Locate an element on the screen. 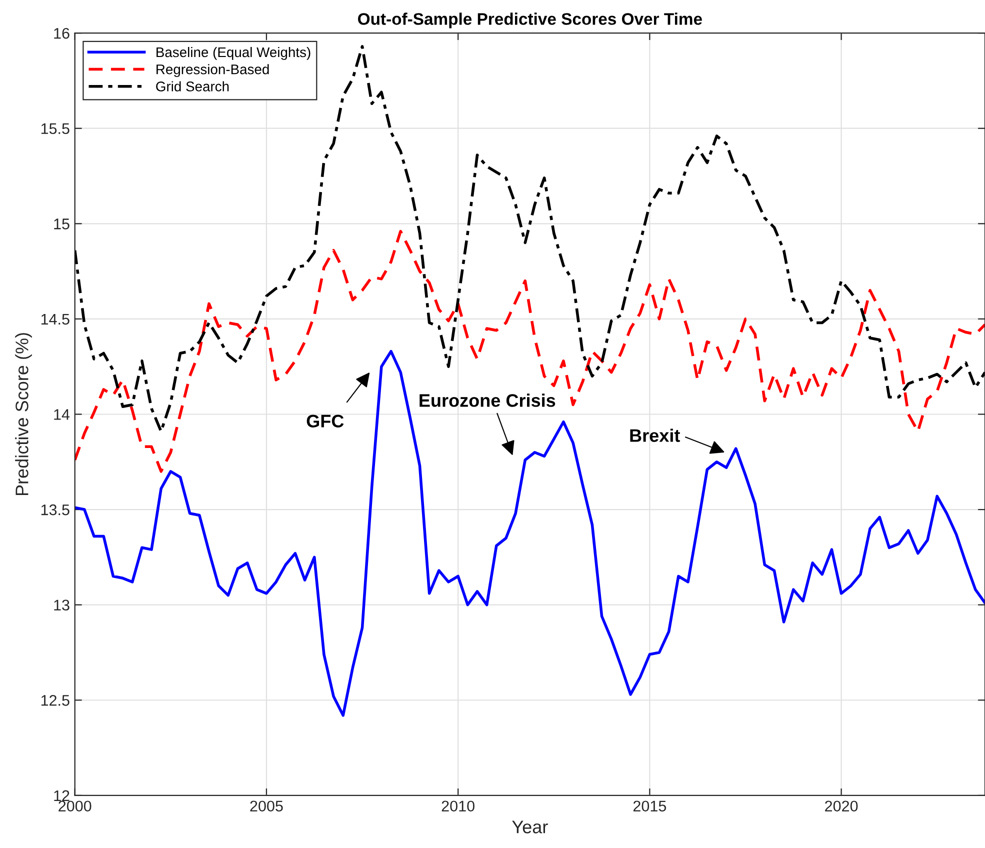  y-tick-label: 14.5 is located at coordinates (55, 319).